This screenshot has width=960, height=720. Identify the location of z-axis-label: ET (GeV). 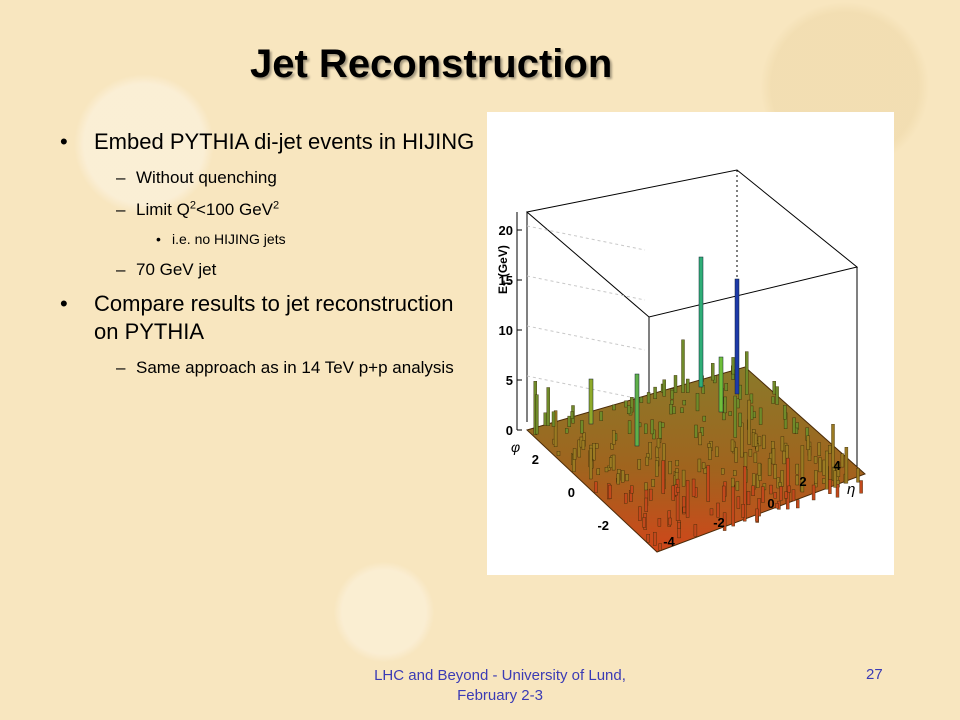
(504, 269).